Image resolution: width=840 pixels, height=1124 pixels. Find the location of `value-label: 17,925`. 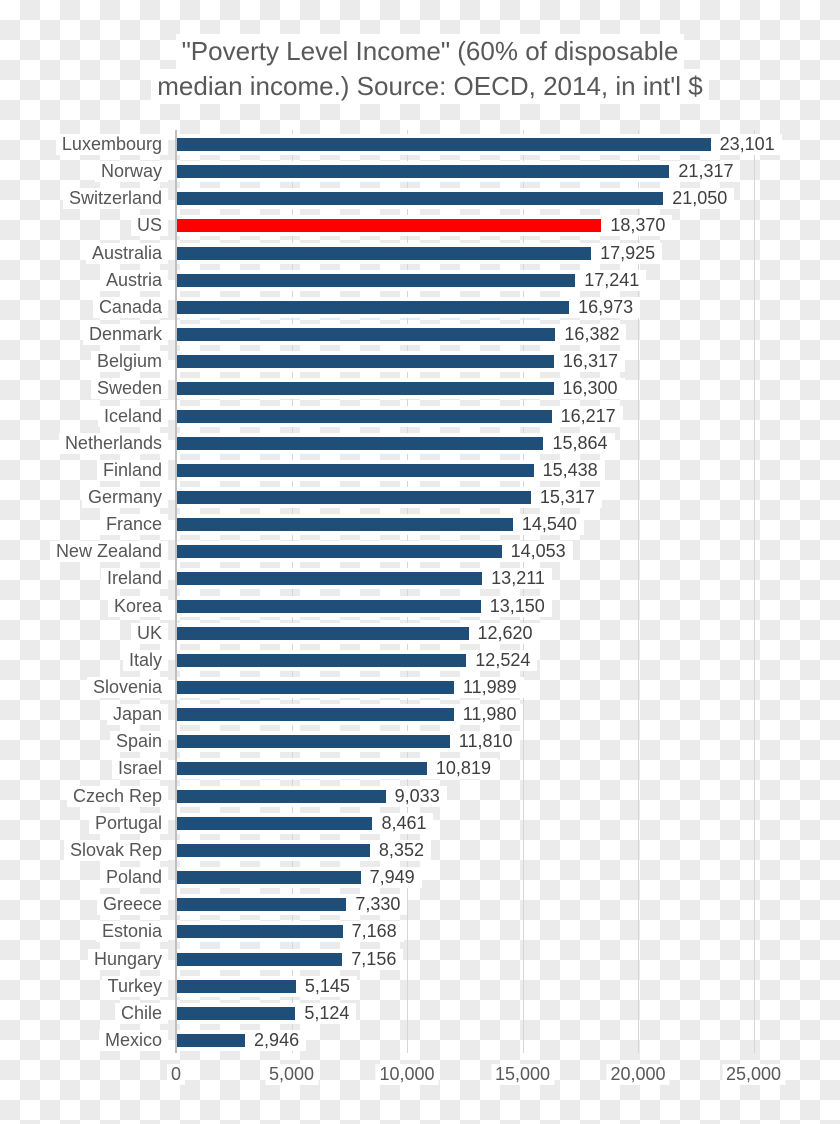

value-label: 17,925 is located at coordinates (628, 252).